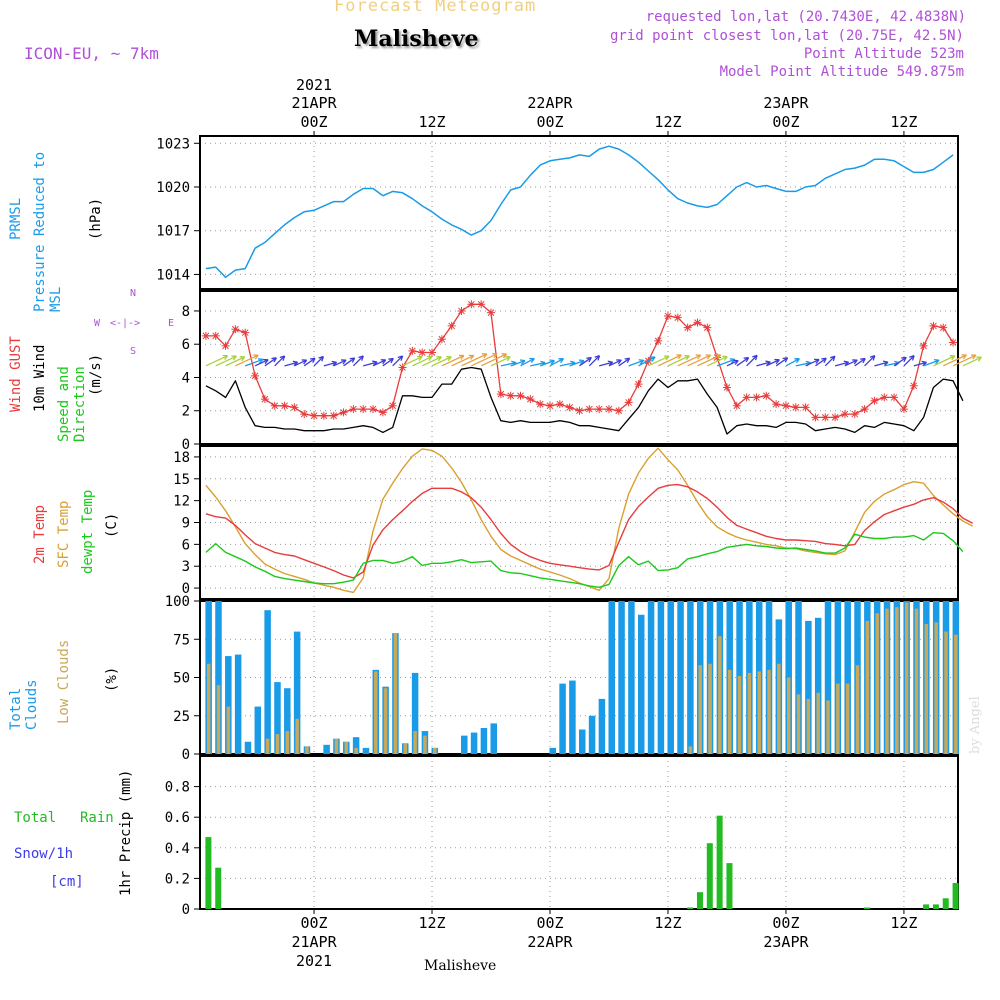  I want to click on y-tick-label: 6, so click(186, 545).